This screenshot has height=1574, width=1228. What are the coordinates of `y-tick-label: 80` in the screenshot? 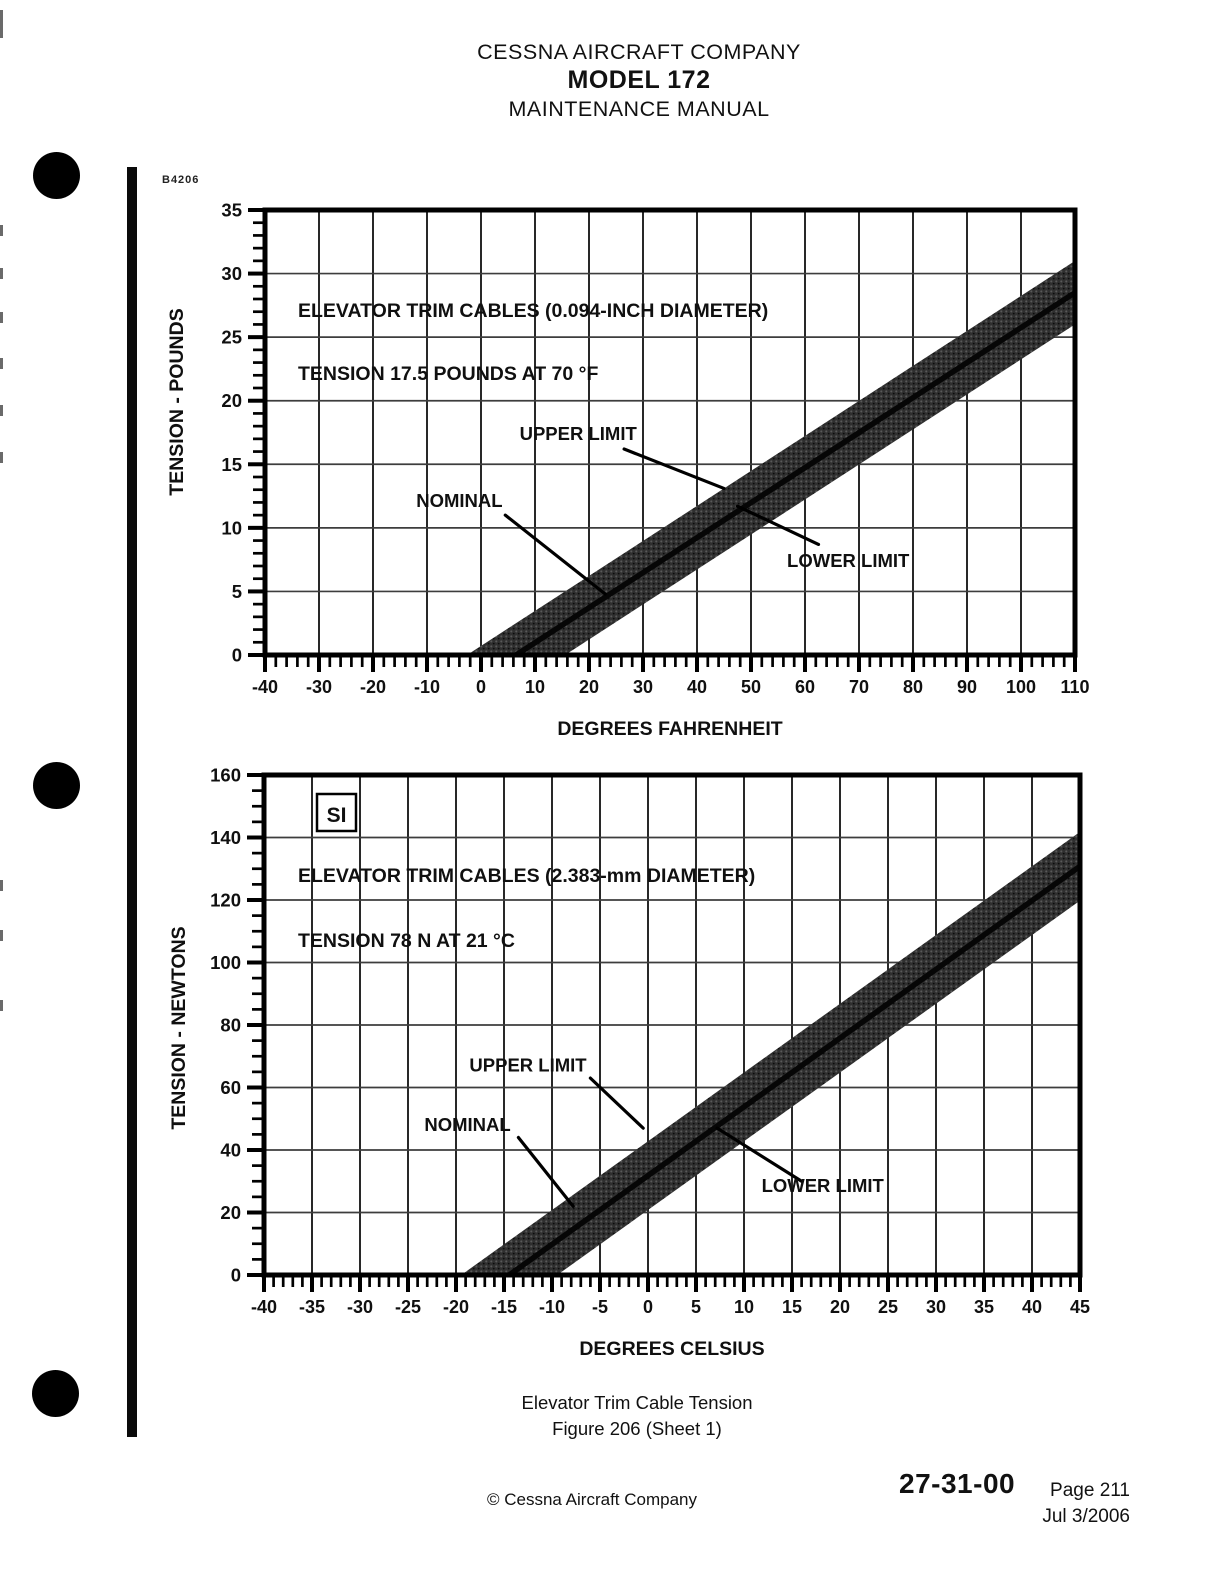 It's located at (230, 1025).